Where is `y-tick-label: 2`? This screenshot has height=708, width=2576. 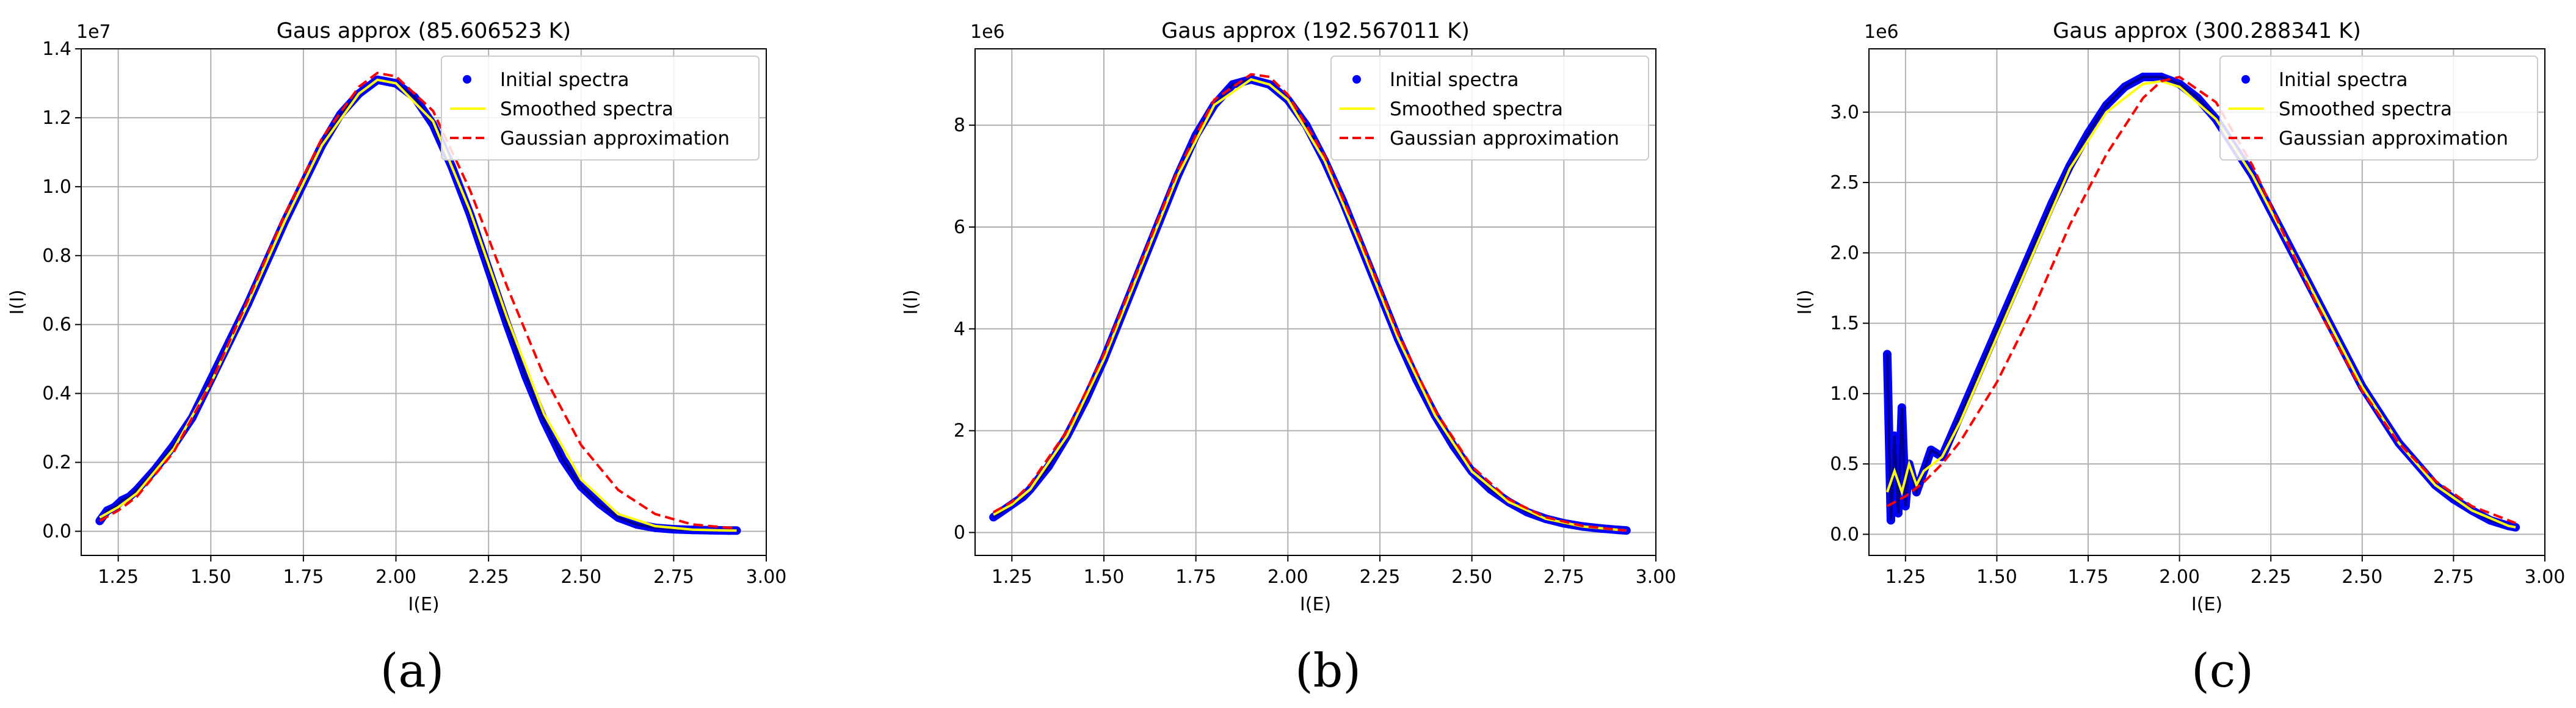
y-tick-label: 2 is located at coordinates (959, 431).